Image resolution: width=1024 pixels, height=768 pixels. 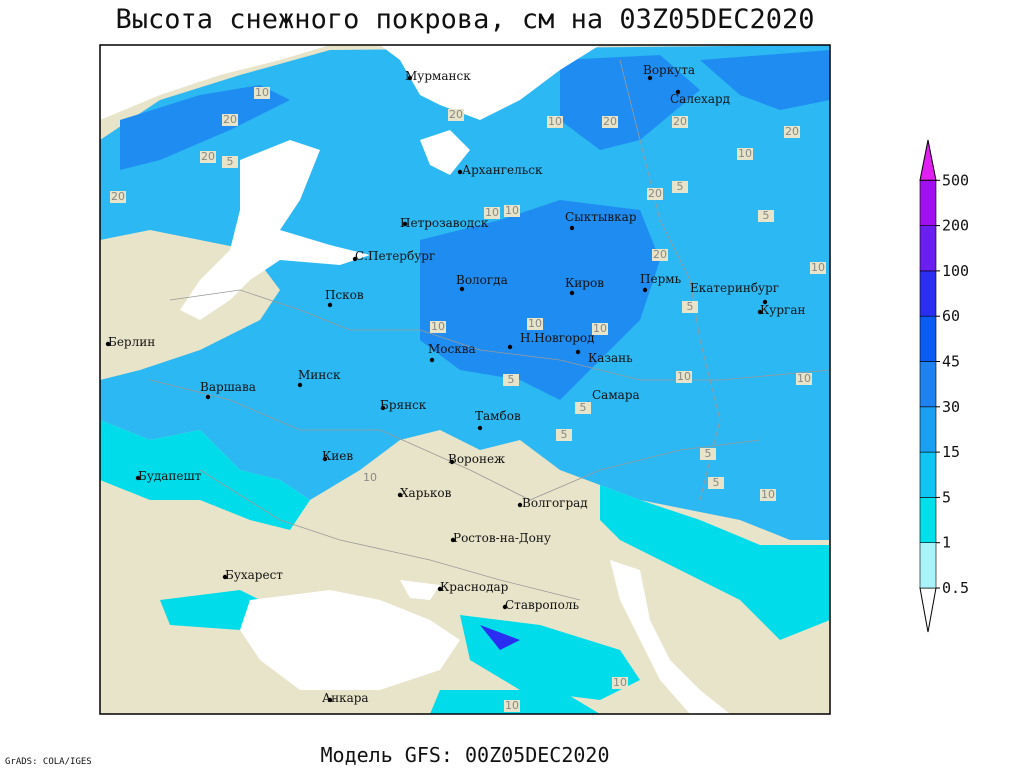 What do you see at coordinates (700, 99) in the screenshot?
I see `city-label: Салехард` at bounding box center [700, 99].